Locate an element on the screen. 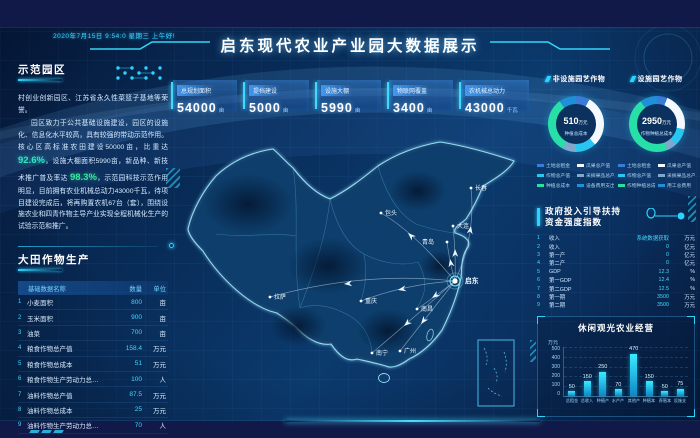  bar: 150 总收入 is located at coordinates (587, 388).